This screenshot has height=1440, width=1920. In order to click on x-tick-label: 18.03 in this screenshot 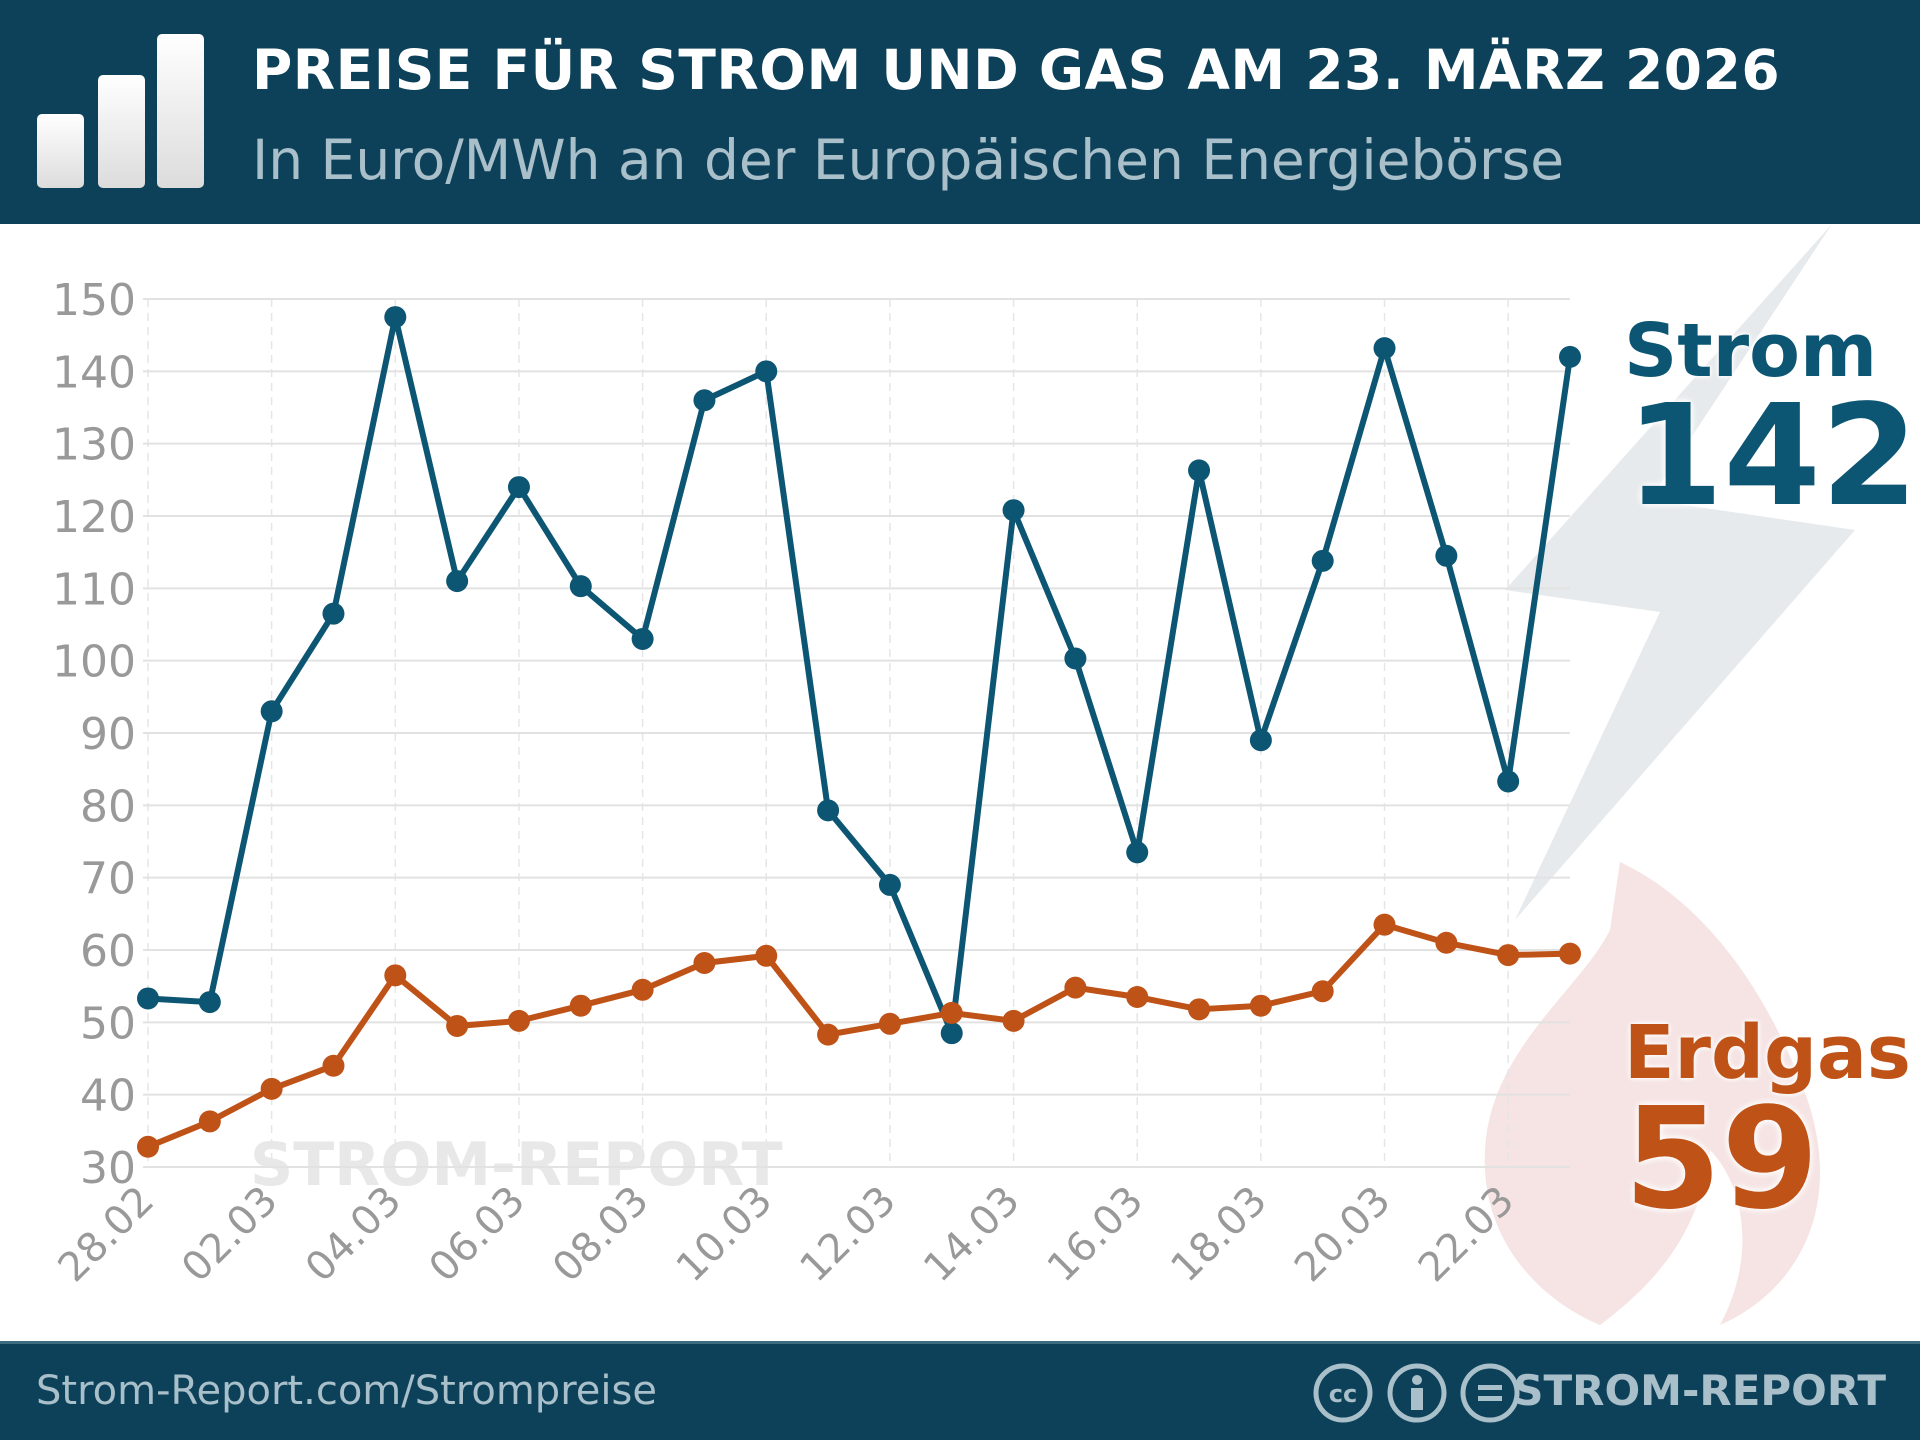, I will do `click(1219, 1235)`.